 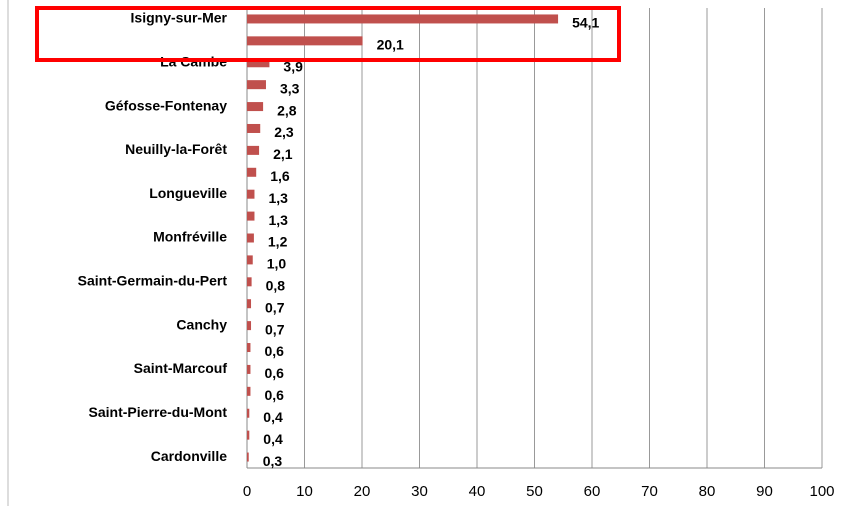 What do you see at coordinates (189, 456) in the screenshot?
I see `y-tick-label: Cardonville` at bounding box center [189, 456].